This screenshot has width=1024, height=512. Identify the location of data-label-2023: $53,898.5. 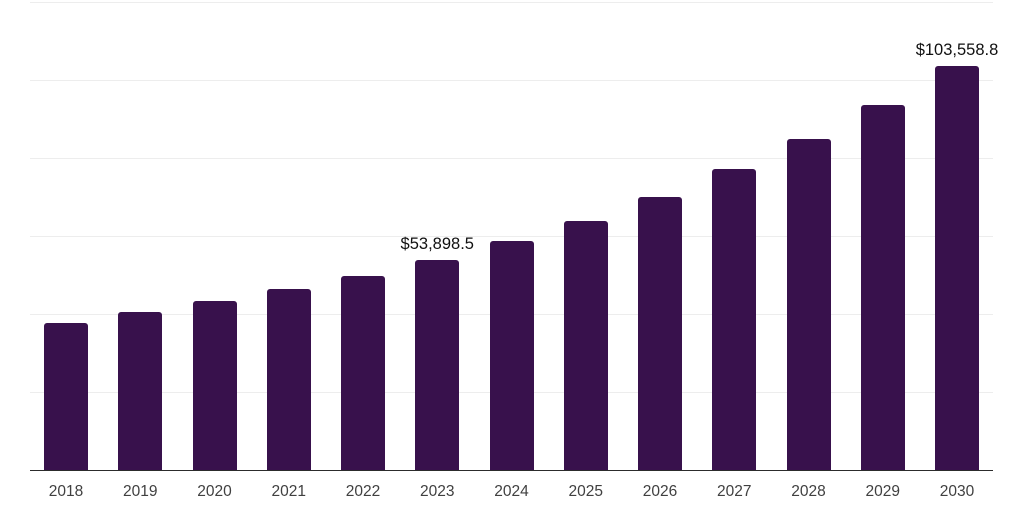
(437, 243).